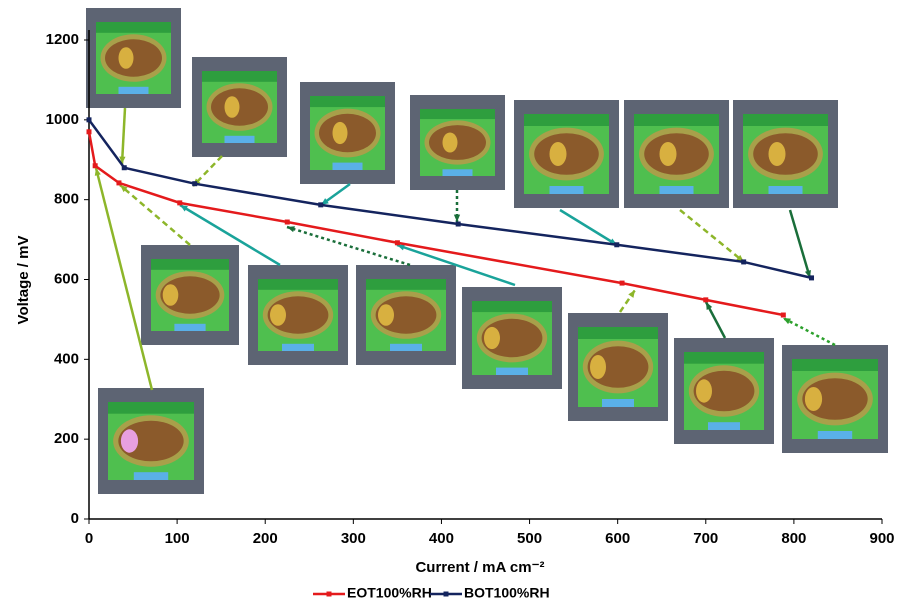 The image size is (902, 603). What do you see at coordinates (265, 538) in the screenshot?
I see `x-tick-label: 200` at bounding box center [265, 538].